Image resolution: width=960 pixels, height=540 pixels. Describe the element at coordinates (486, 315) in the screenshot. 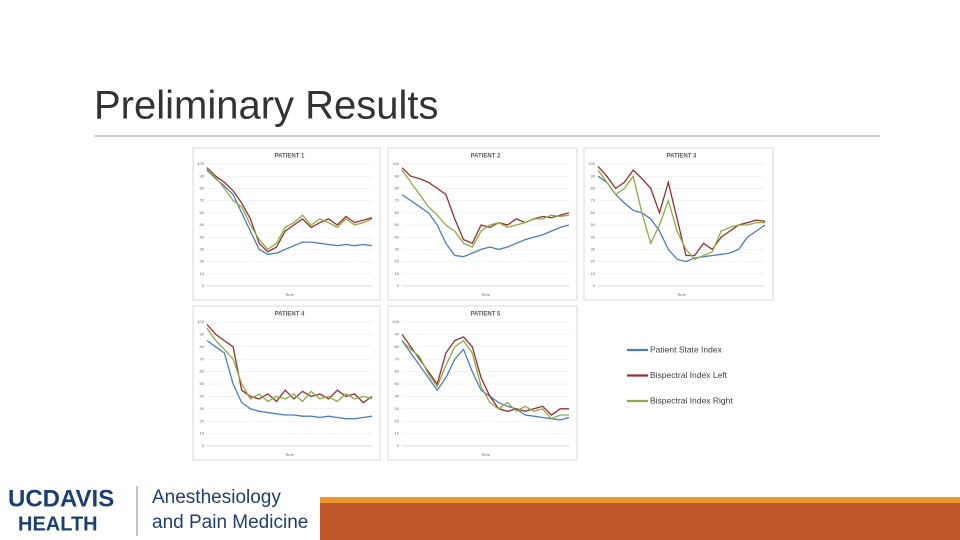

I see `chart-title: PATIENT 5` at that location.